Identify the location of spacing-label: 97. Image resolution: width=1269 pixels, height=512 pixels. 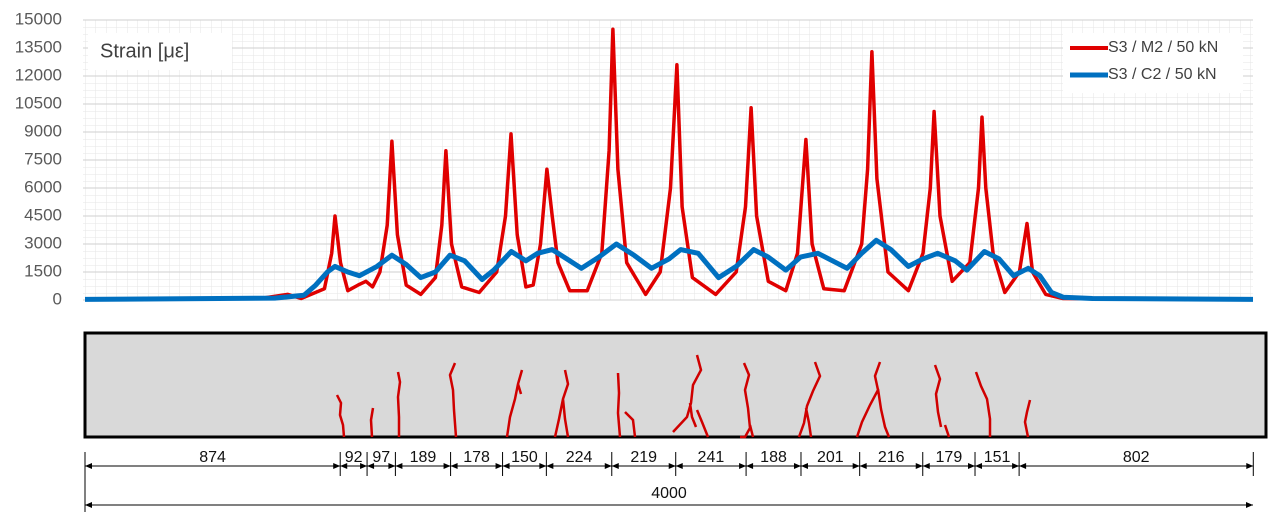
(381, 457).